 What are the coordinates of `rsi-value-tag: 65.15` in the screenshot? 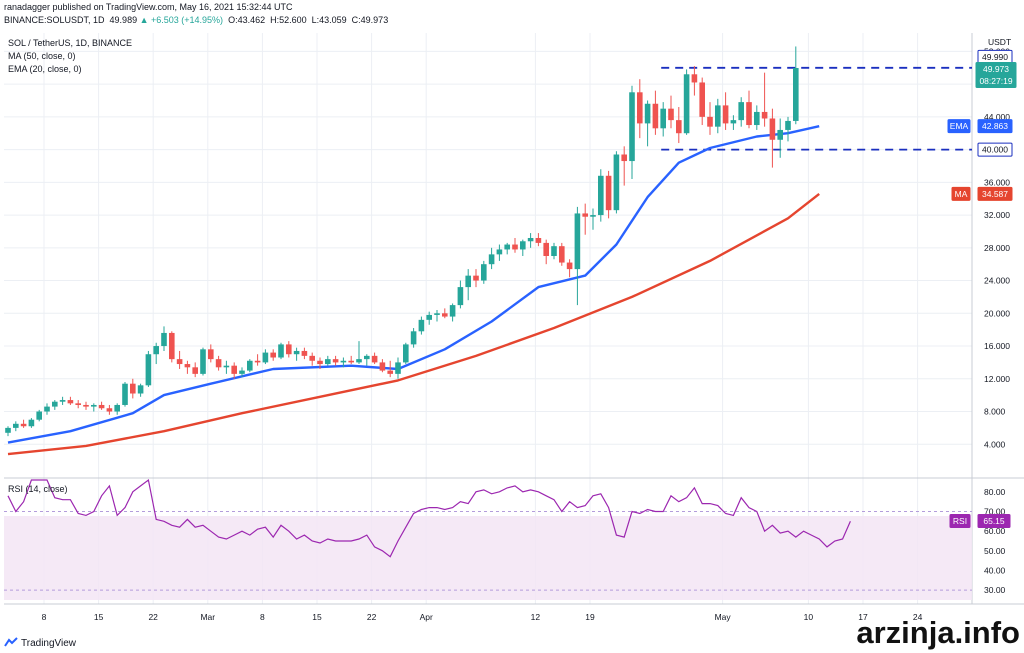 It's located at (994, 521).